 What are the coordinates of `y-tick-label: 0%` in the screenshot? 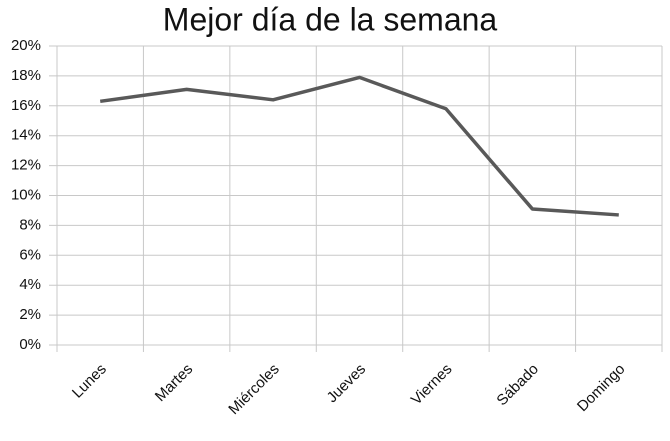 It's located at (30, 344).